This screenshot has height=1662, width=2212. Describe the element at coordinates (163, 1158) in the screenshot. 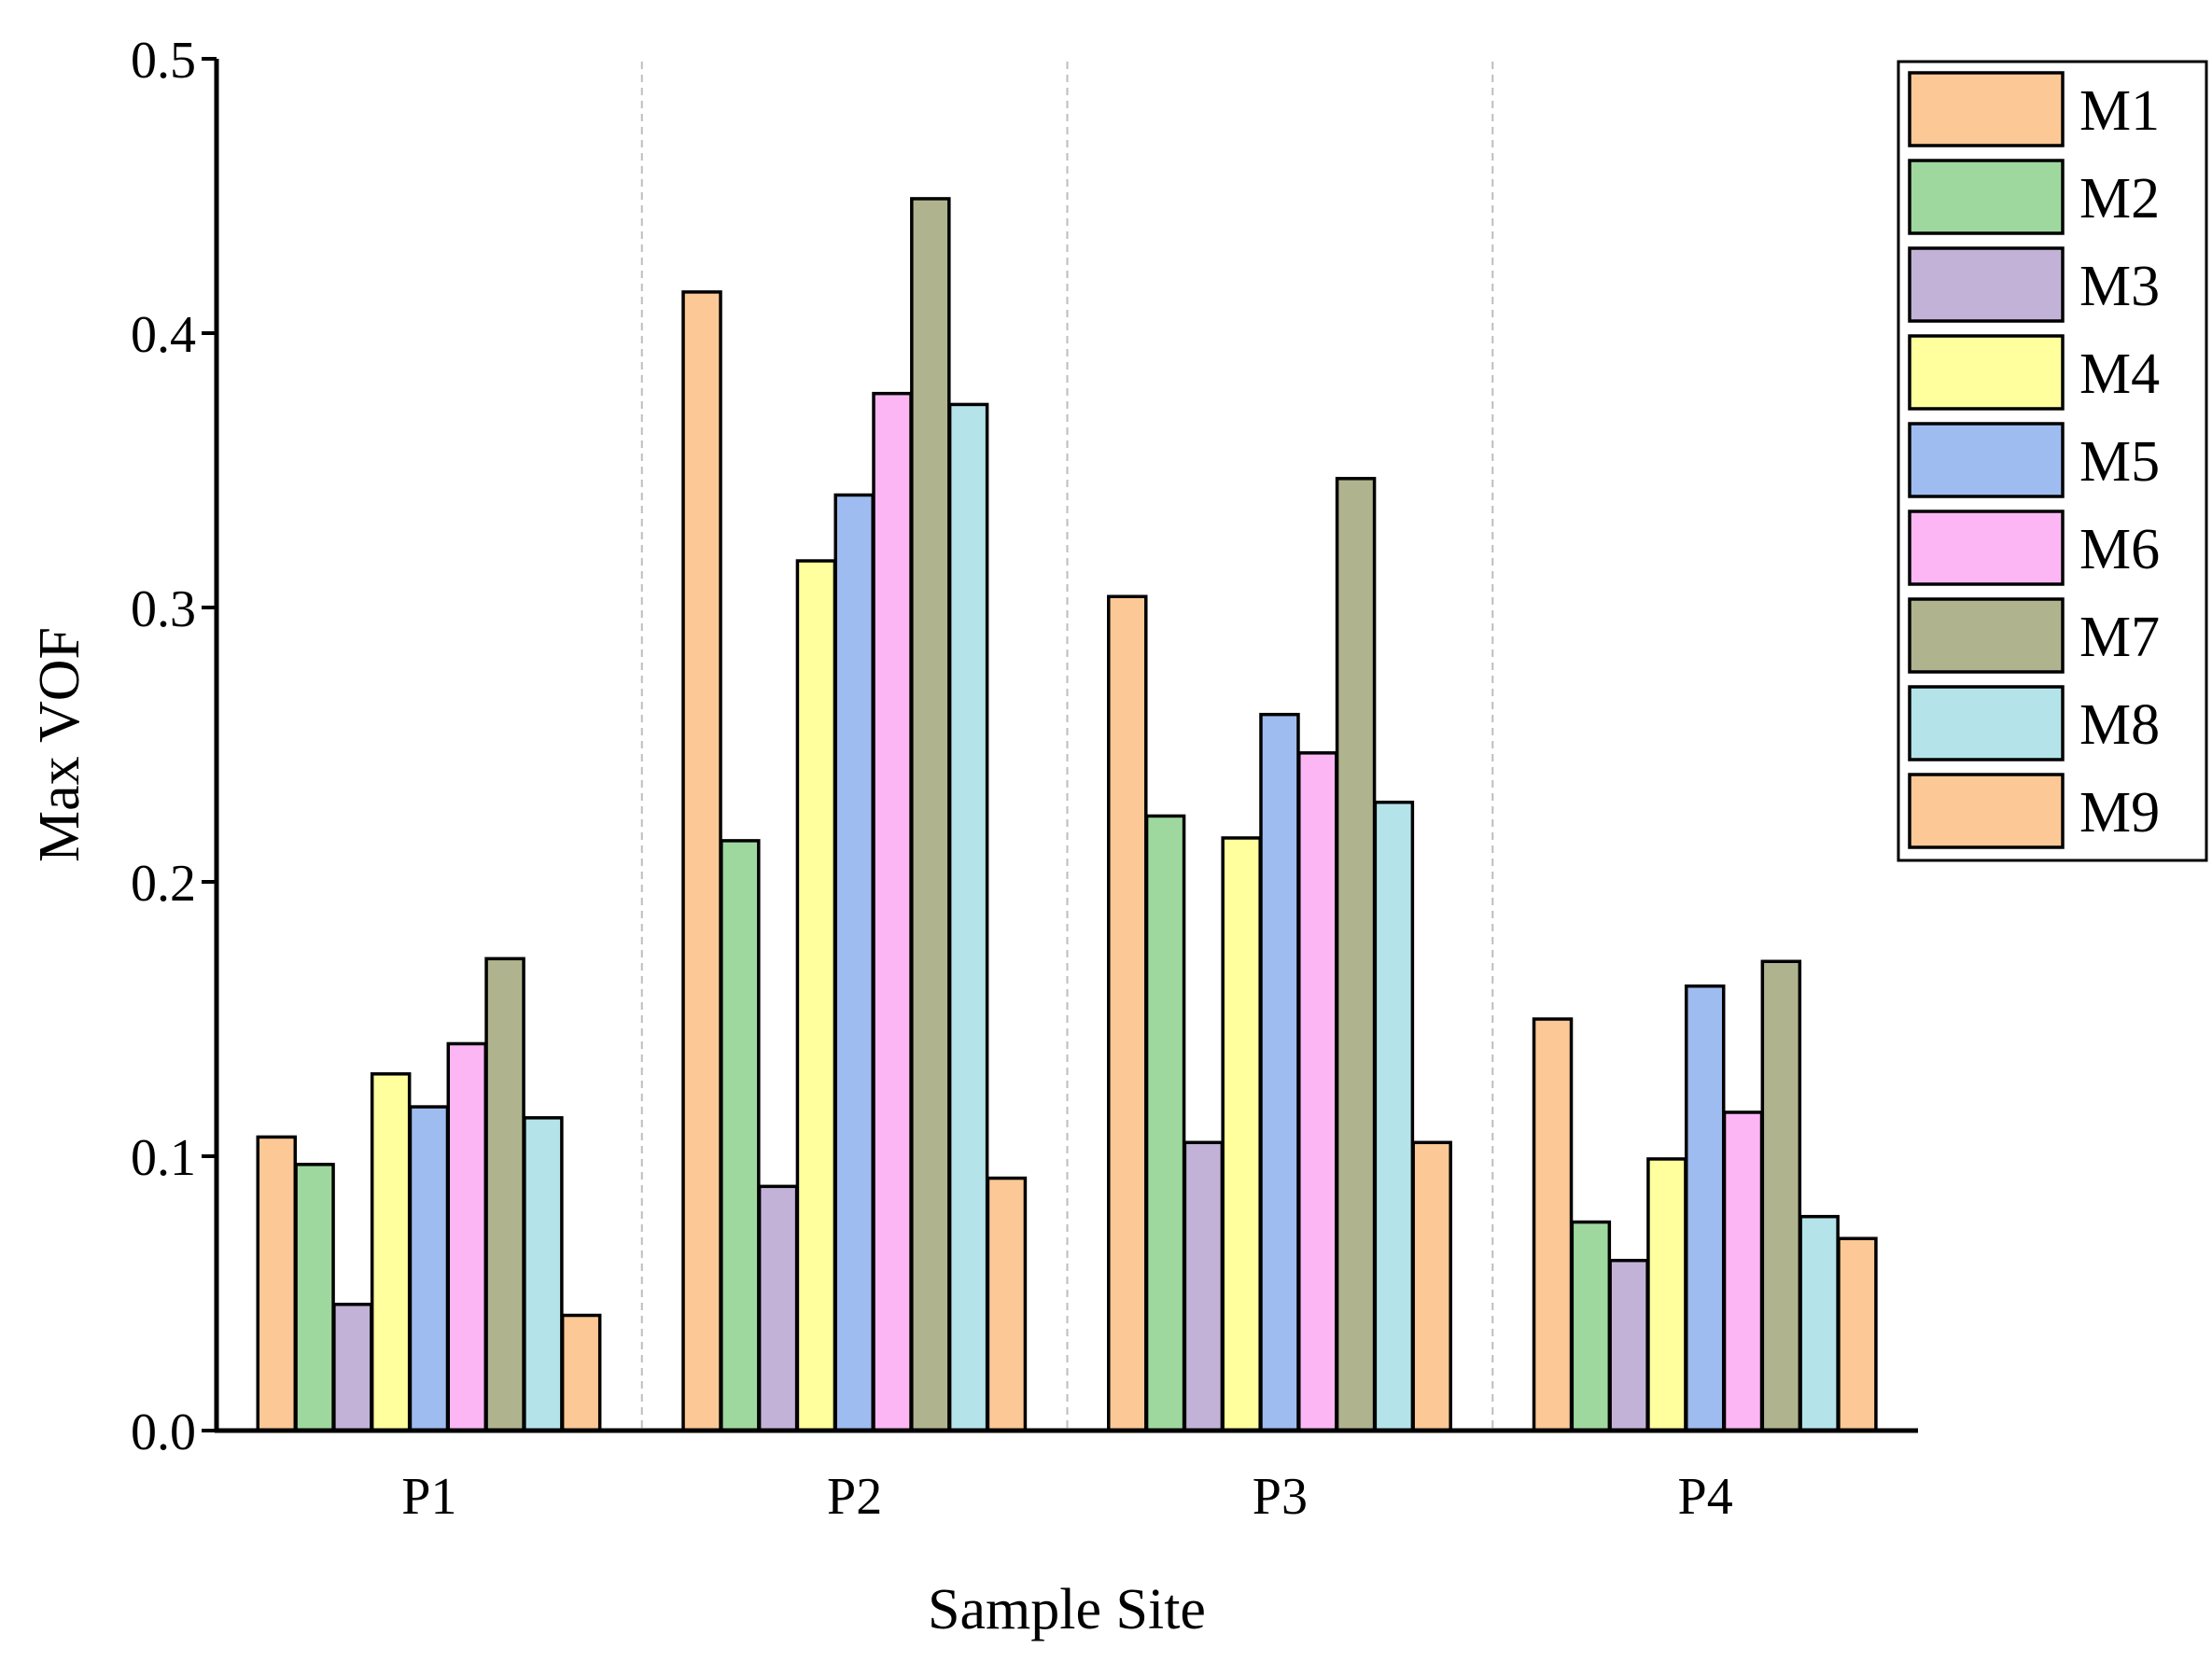

I see `y-tick-label: 0.1` at that location.